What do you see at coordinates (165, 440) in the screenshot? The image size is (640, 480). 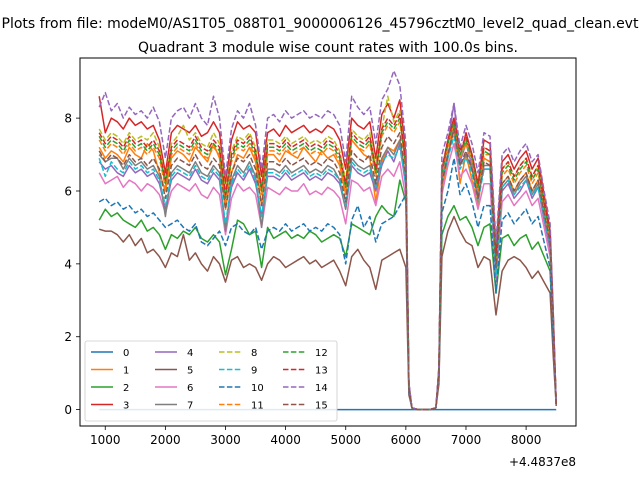 I see `x-tick-label: 2000` at bounding box center [165, 440].